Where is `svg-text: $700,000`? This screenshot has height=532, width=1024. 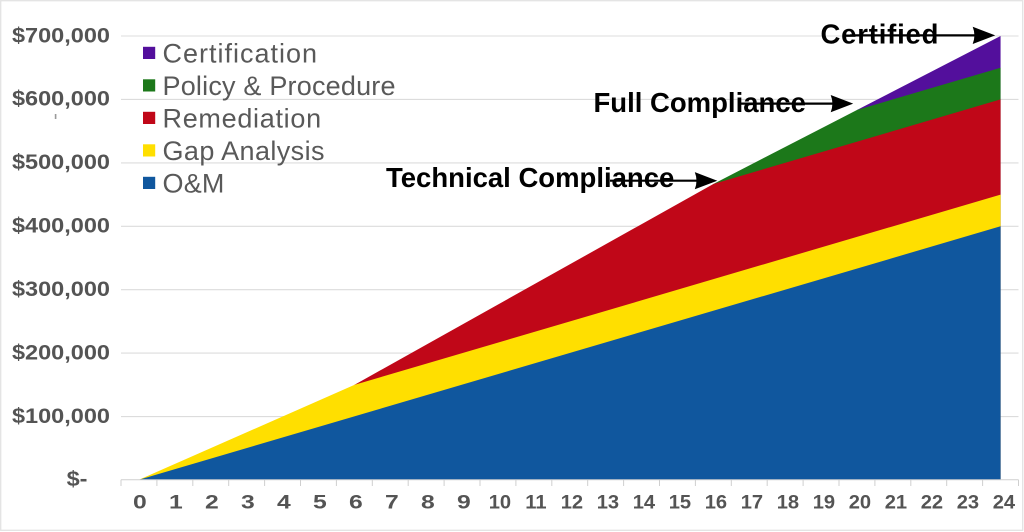
svg-text: $700,000 is located at coordinates (61, 35).